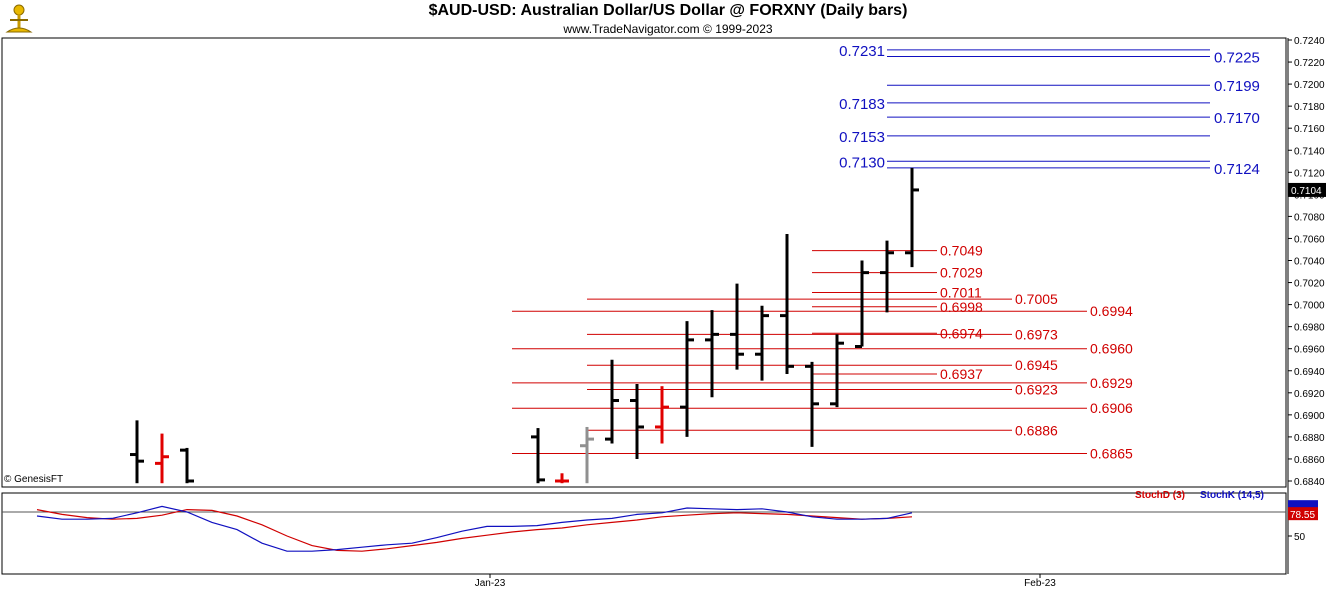 Image resolution: width=1336 pixels, height=591 pixels. What do you see at coordinates (1111, 383) in the screenshot?
I see `support-label: 0.6929` at bounding box center [1111, 383].